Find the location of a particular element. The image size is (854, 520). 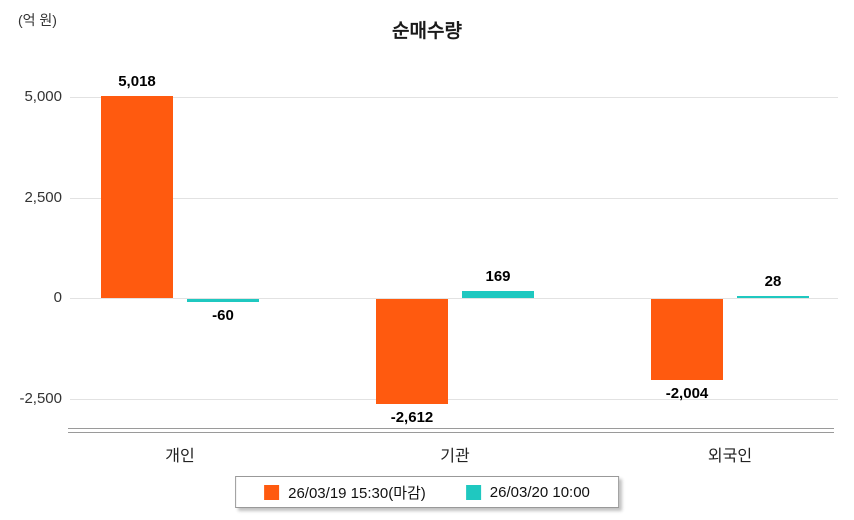

value-label: 5,018 is located at coordinates (137, 82).